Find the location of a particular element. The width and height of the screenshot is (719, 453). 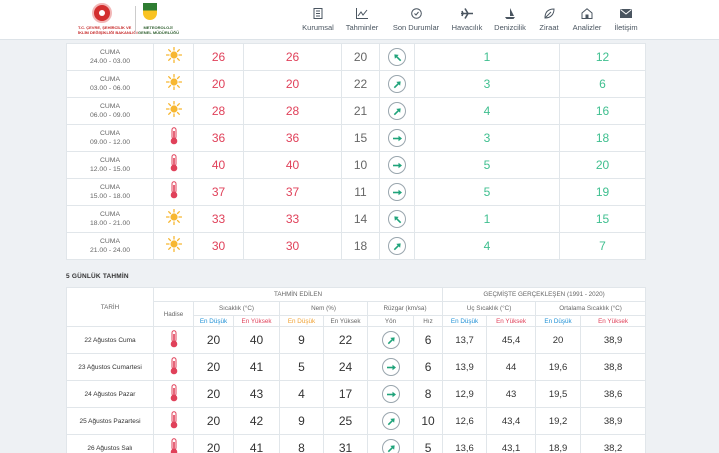

envelope-icon is located at coordinates (626, 13).